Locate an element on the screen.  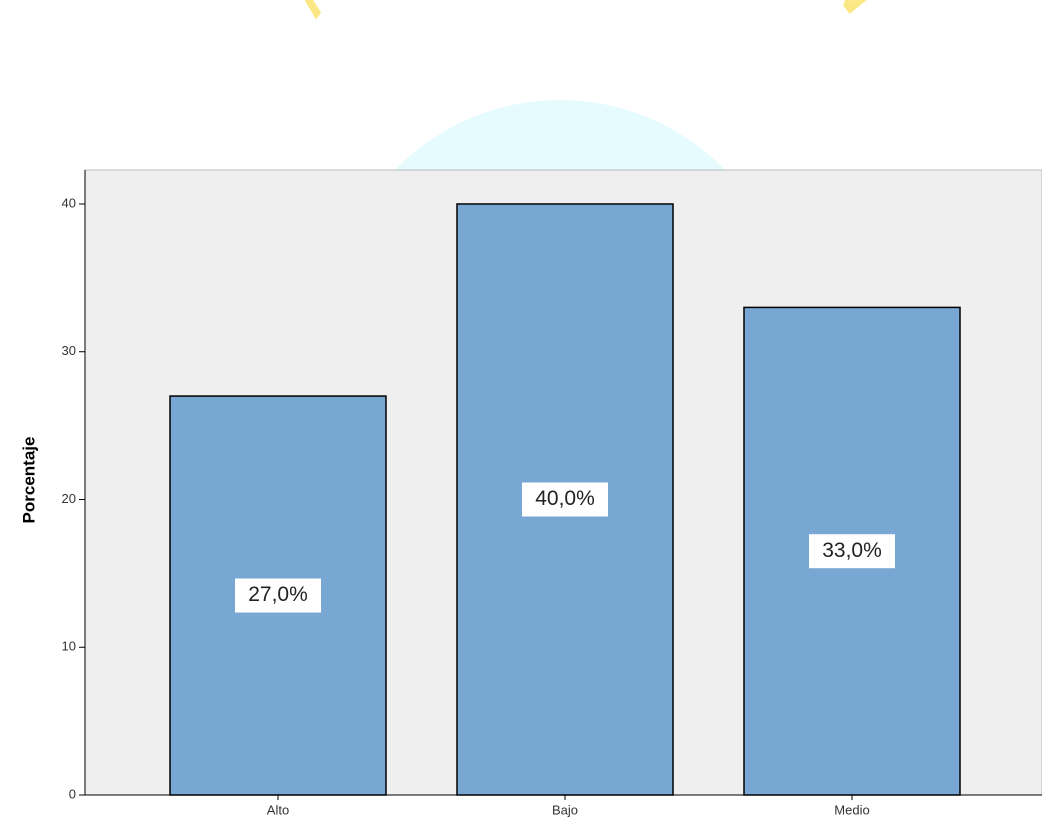
watermark: AL JOSE FAUSTIN is located at coordinates (585, 16).